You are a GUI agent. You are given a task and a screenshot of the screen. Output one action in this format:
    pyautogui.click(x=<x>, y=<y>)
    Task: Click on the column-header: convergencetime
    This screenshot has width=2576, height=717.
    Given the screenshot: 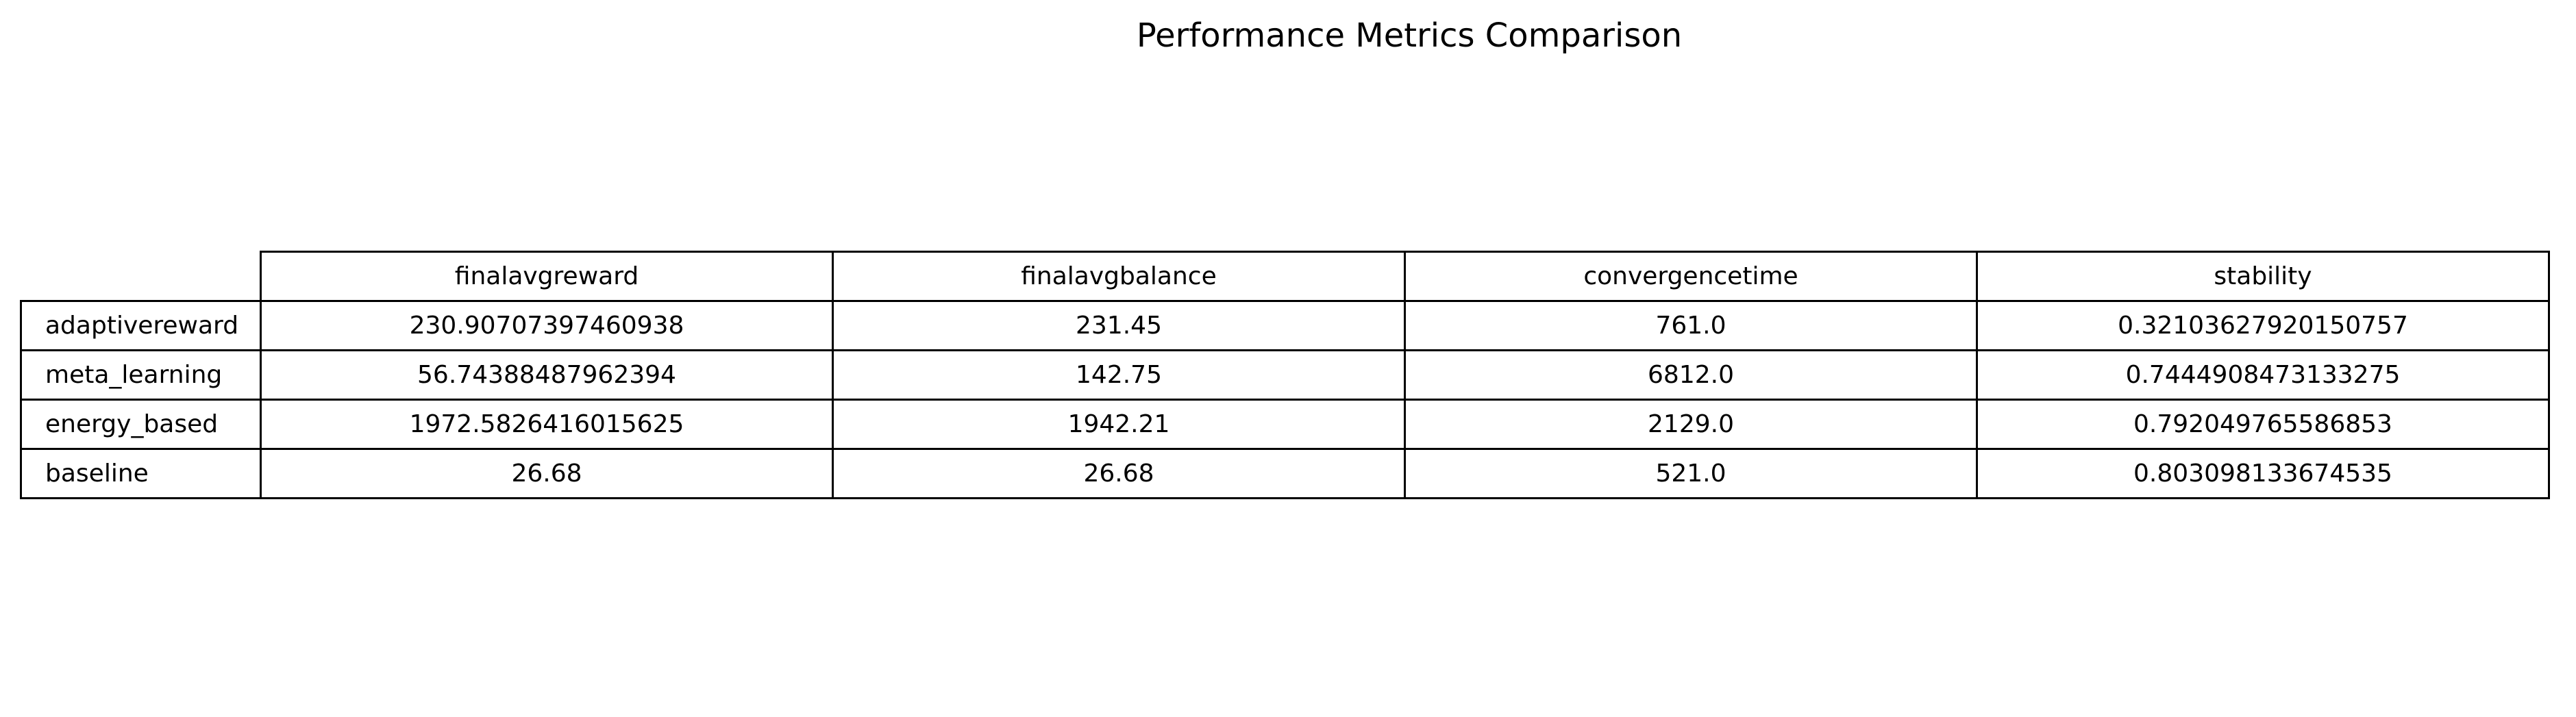 What is the action you would take?
    pyautogui.click(x=1691, y=276)
    